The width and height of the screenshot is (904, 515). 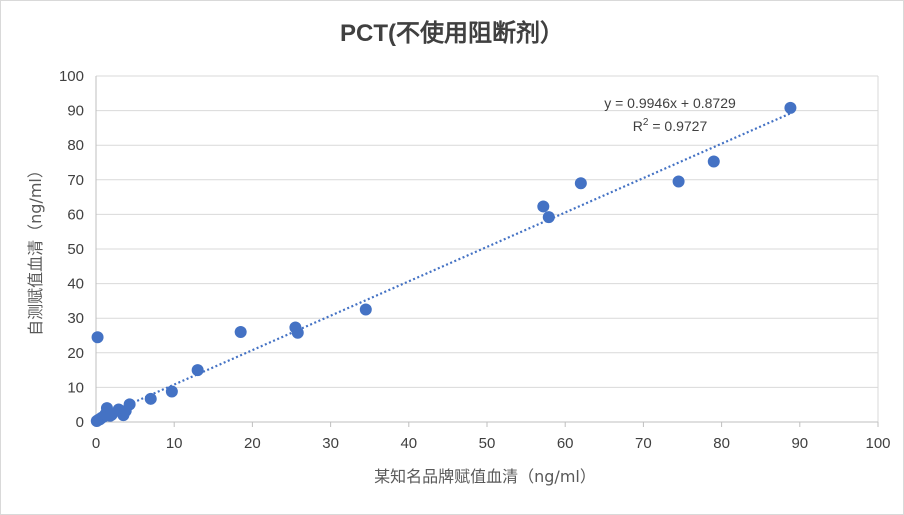 What do you see at coordinates (174, 443) in the screenshot?
I see `x-tick-label: 10` at bounding box center [174, 443].